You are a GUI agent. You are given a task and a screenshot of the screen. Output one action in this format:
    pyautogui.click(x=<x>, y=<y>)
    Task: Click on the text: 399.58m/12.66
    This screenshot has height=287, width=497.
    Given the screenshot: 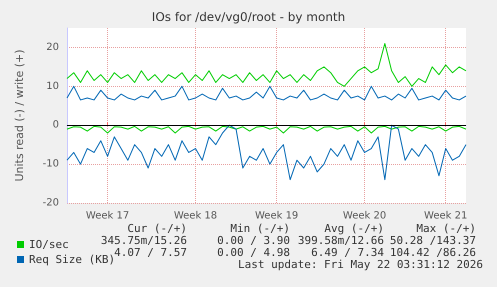 What is the action you would take?
    pyautogui.click(x=341, y=240)
    